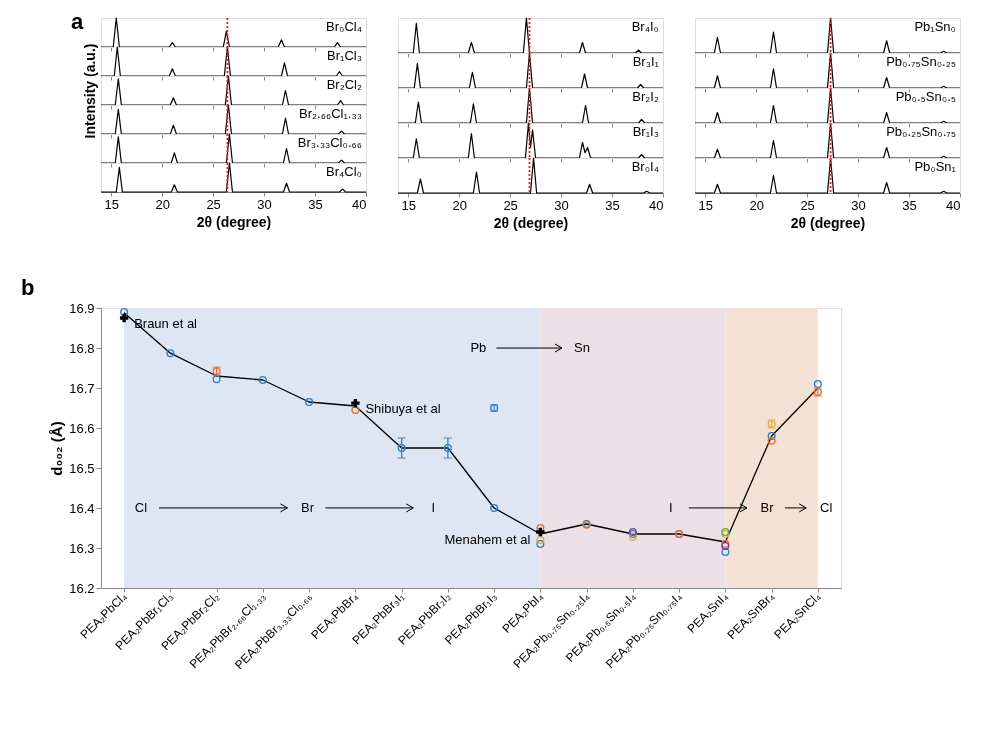 The height and width of the screenshot is (732, 1008). Describe the element at coordinates (82, 468) in the screenshot. I see `y-tick-label: 16.5` at that location.